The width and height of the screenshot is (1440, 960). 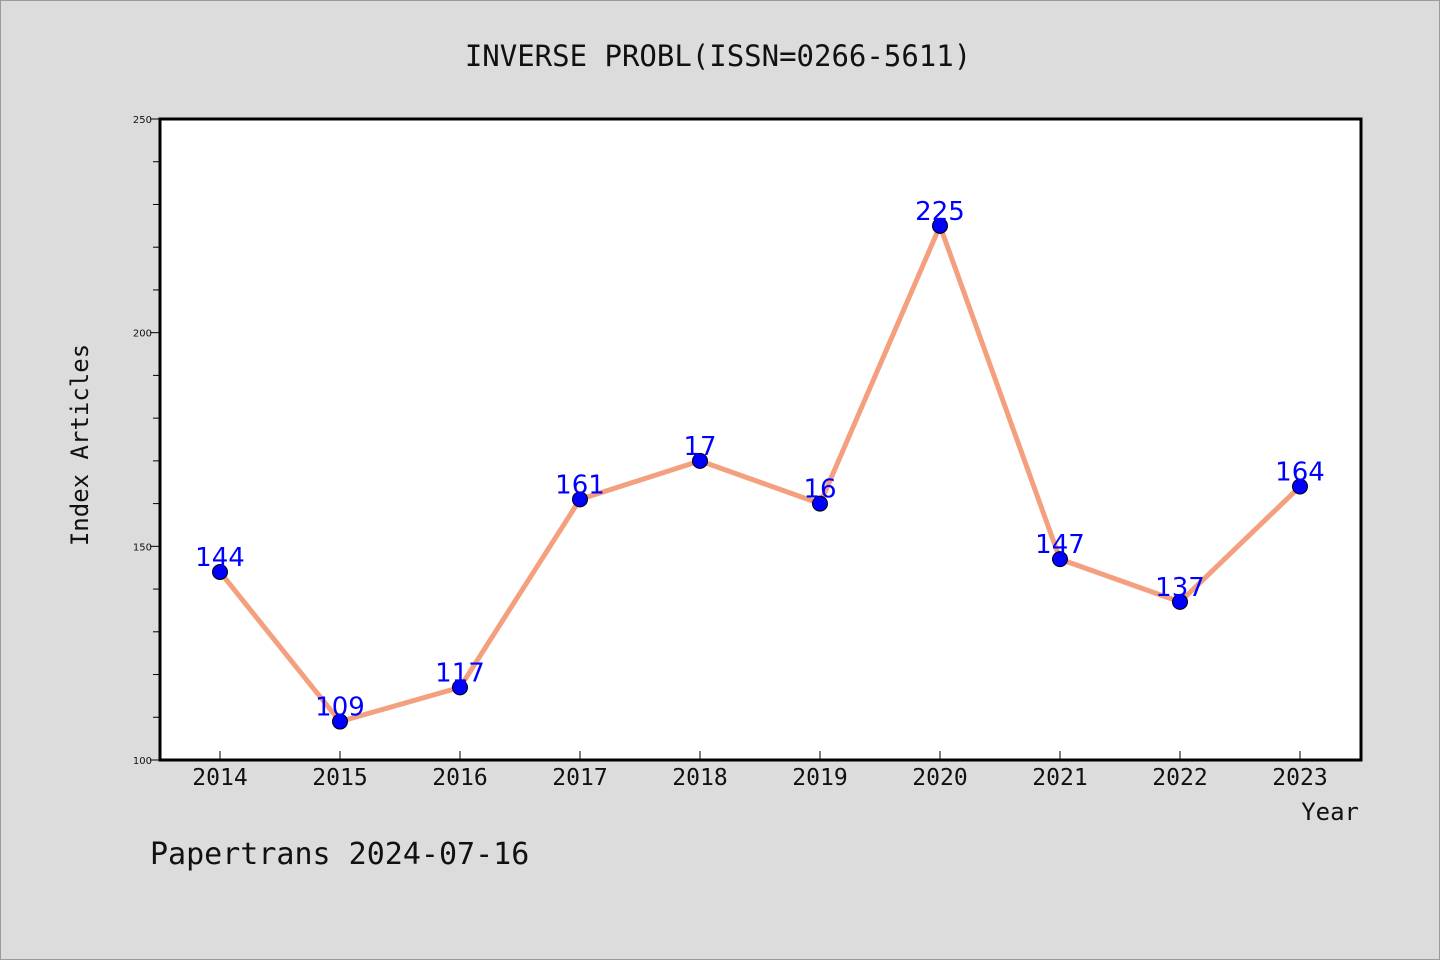 What do you see at coordinates (579, 778) in the screenshot?
I see `x-tick-label: 2017` at bounding box center [579, 778].